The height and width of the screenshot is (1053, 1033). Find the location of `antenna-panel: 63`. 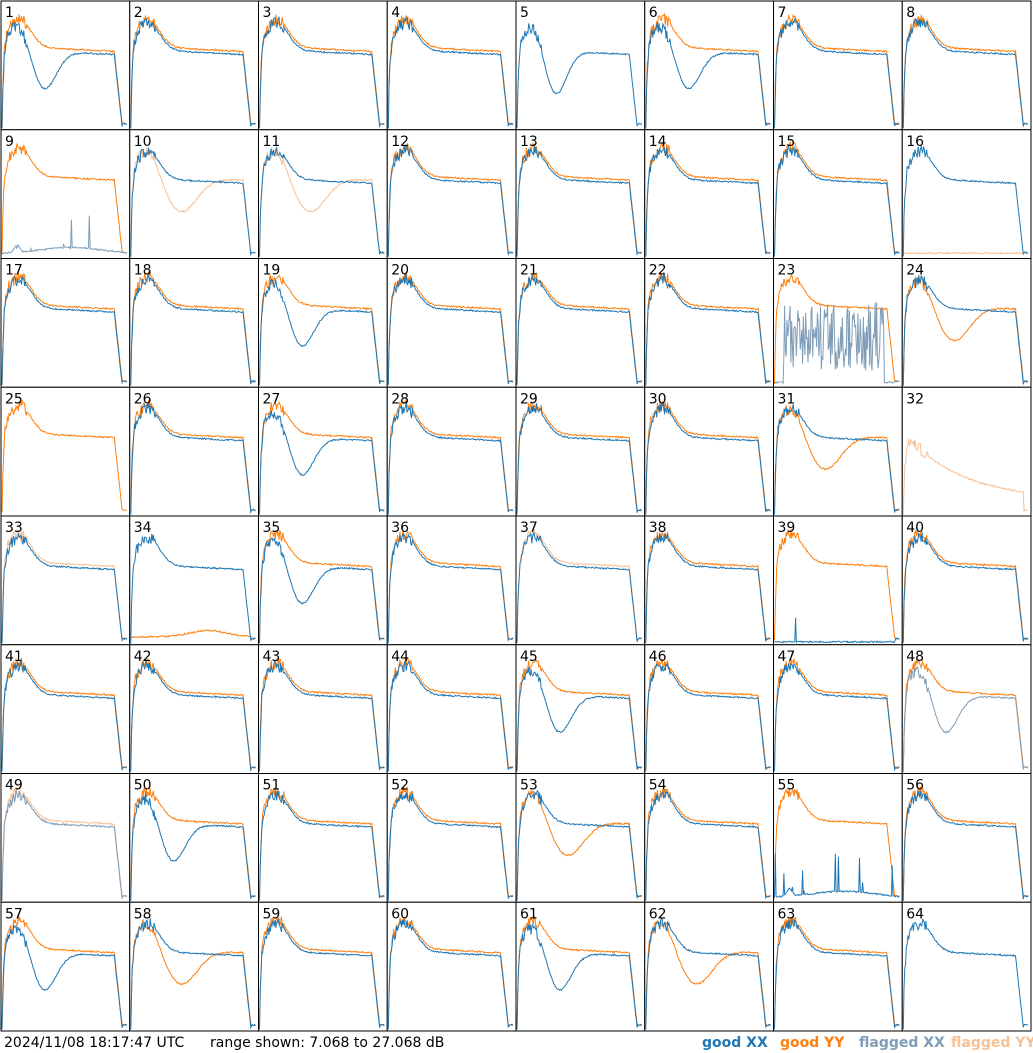

antenna-panel: 63 is located at coordinates (838, 966).